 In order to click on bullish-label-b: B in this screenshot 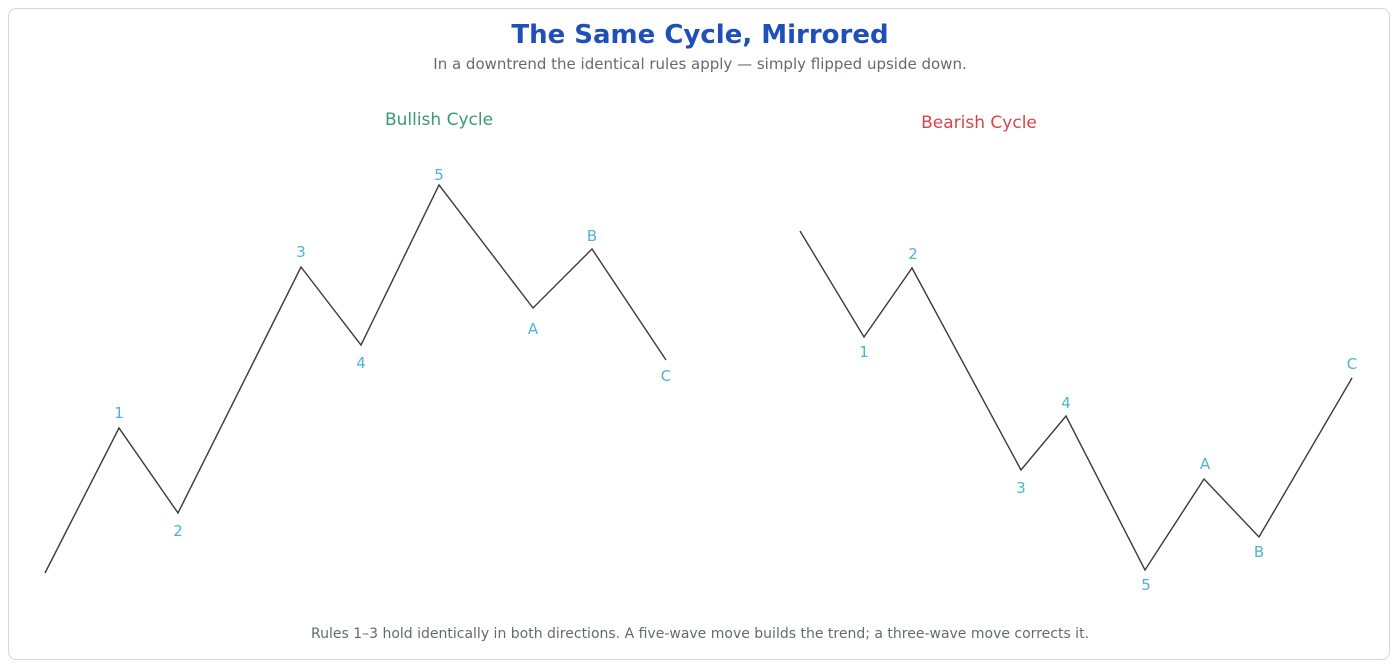, I will do `click(592, 236)`.